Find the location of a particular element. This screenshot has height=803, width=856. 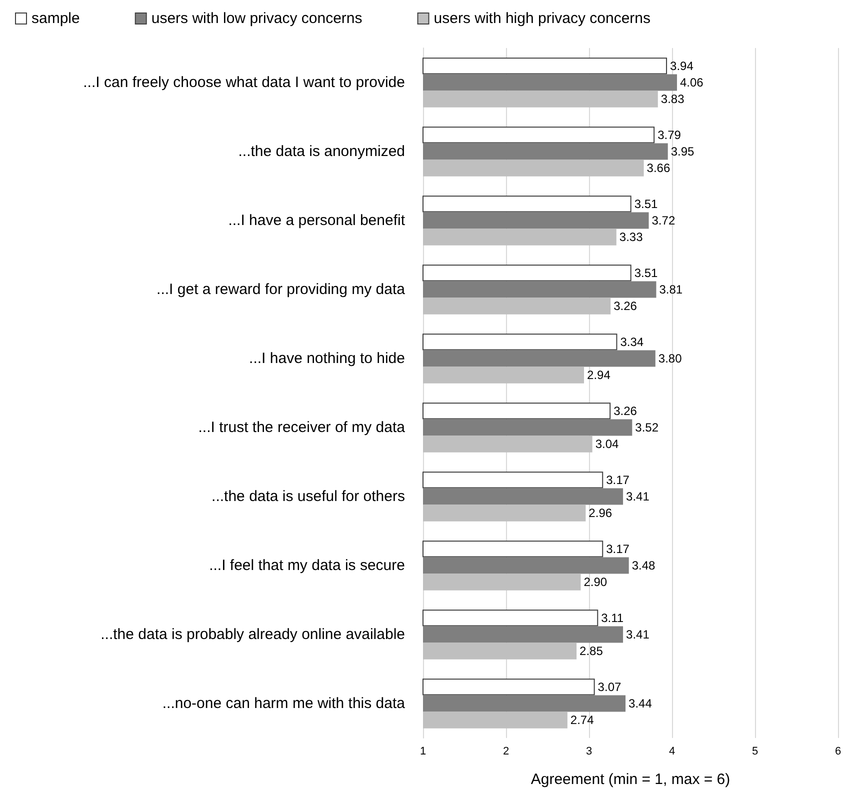

data-label: 3.34 is located at coordinates (632, 341).